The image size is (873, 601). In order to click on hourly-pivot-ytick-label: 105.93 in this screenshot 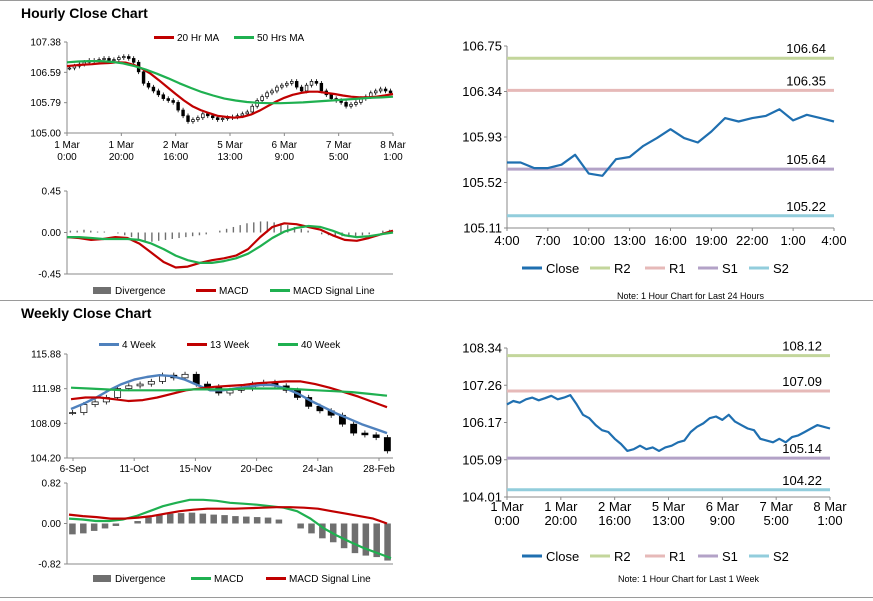, I will do `click(482, 137)`.